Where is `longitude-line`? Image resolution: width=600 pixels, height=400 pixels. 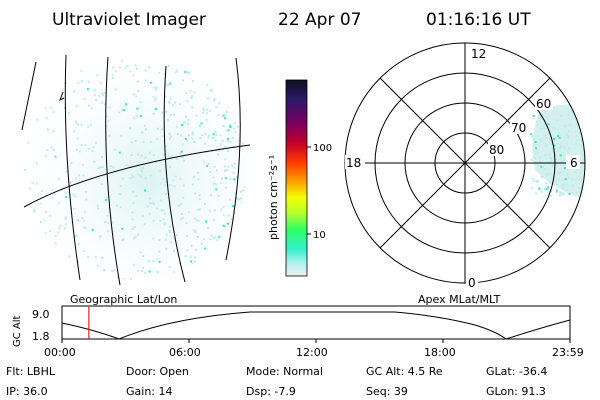 longitude-line is located at coordinates (72, 167).